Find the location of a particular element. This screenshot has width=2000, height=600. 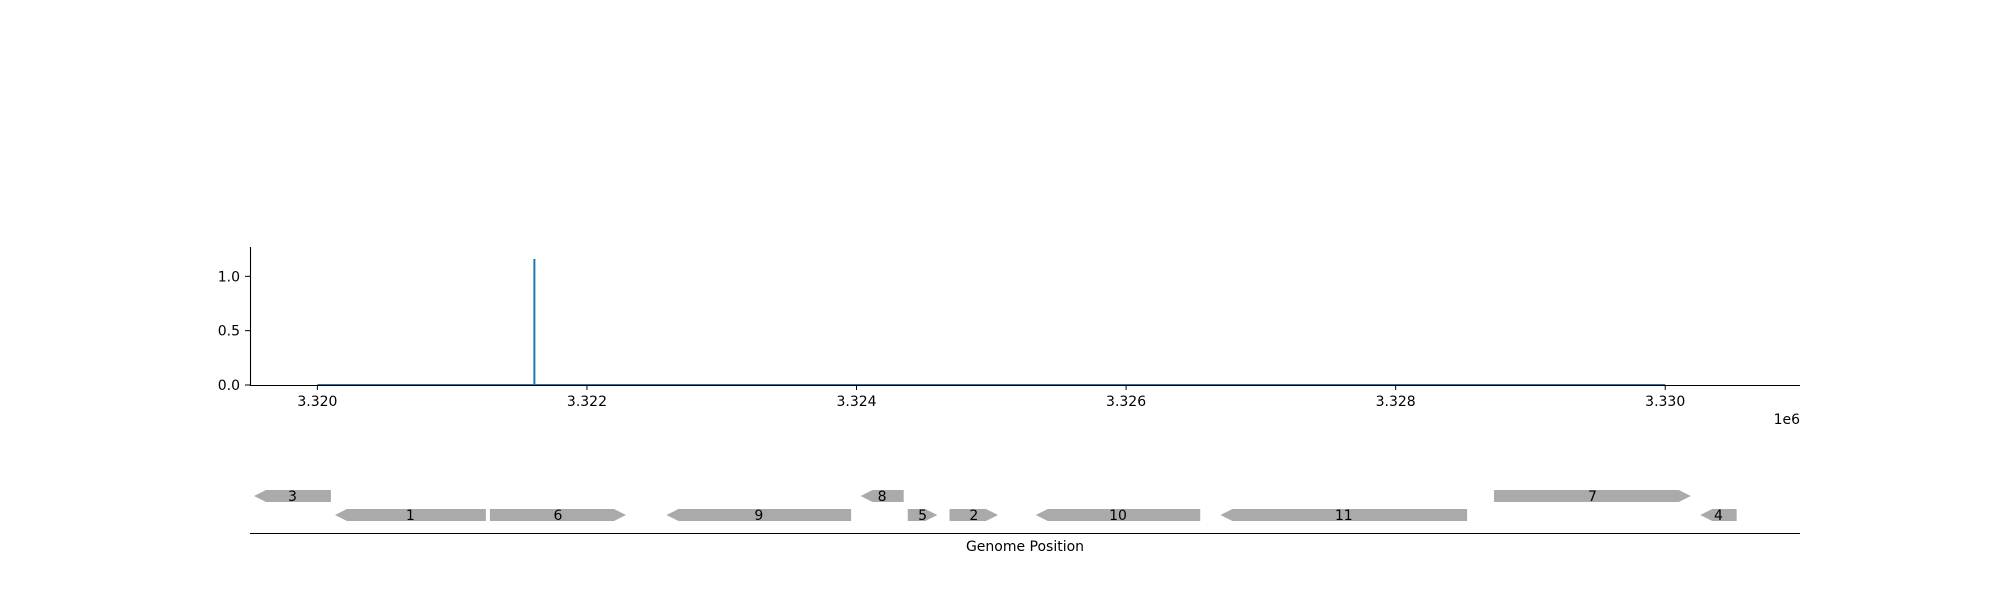

gene-track: 3 1 6 9 8 5 2 10 11 7 4 is located at coordinates (995, 506).